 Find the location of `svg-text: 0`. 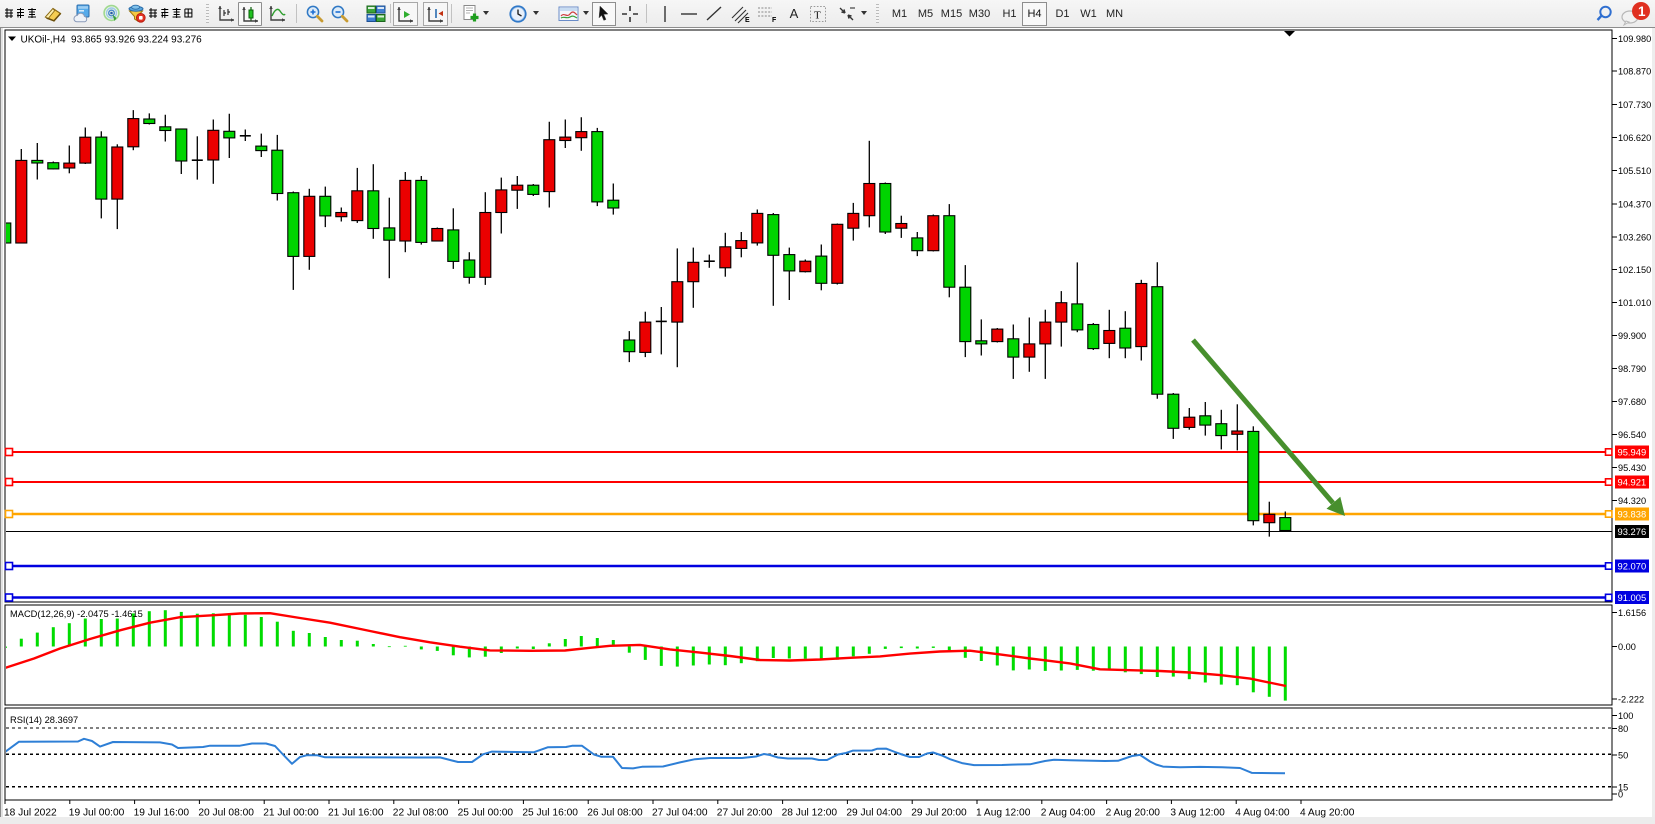

svg-text: 0 is located at coordinates (1620, 794).